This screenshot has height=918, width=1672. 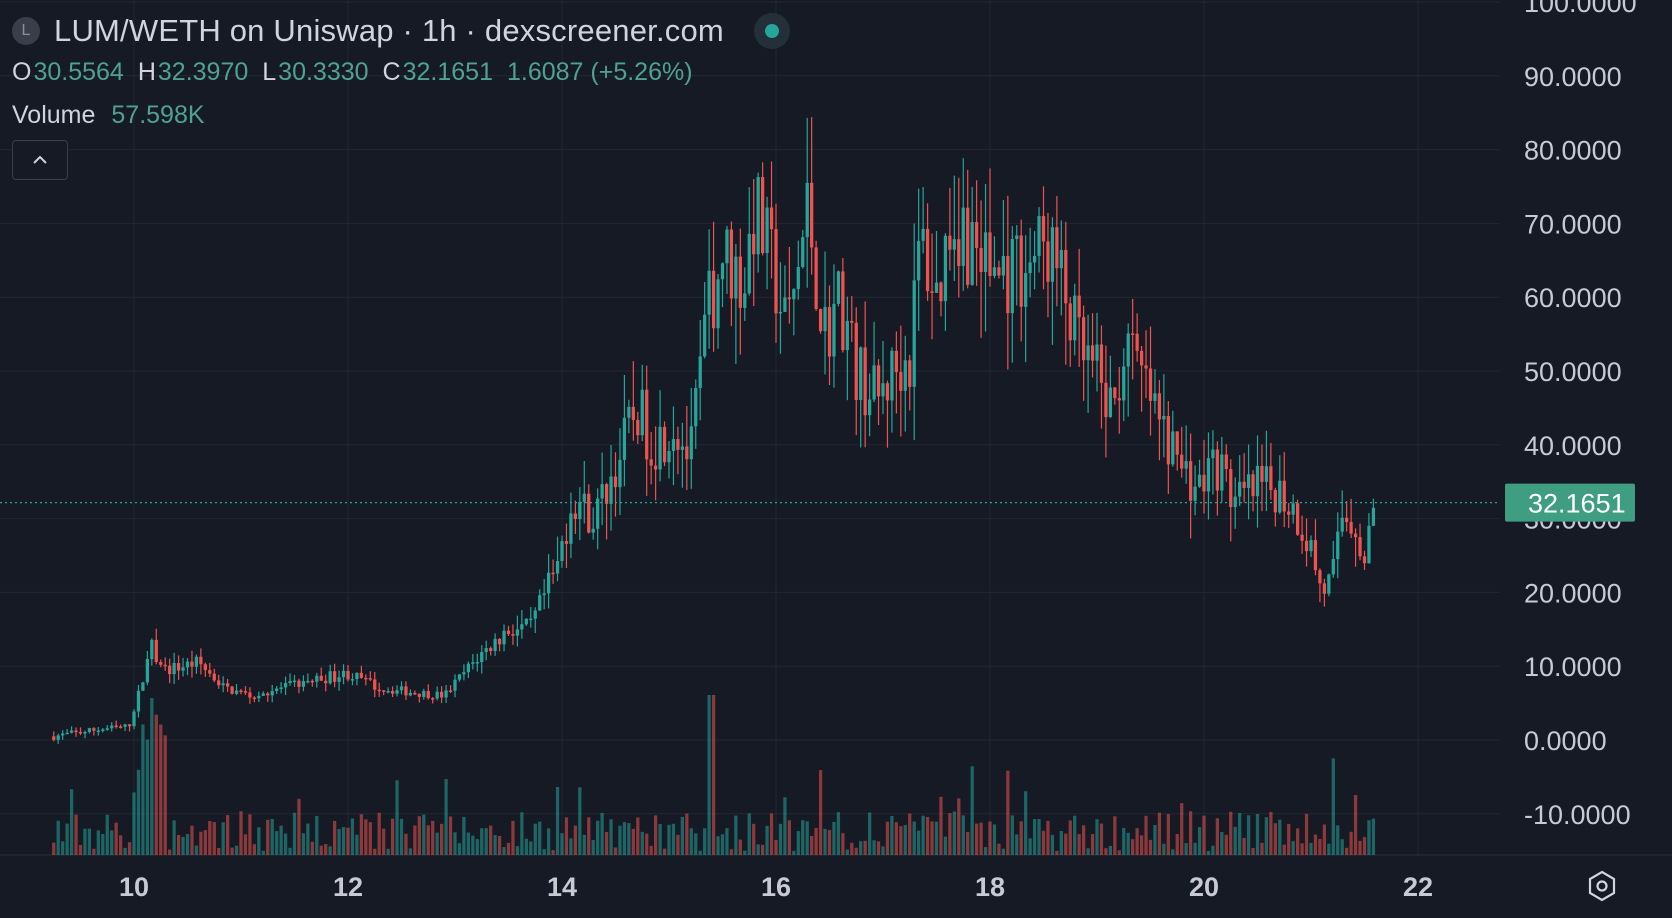 I want to click on volume-label: Volume, so click(x=54, y=115).